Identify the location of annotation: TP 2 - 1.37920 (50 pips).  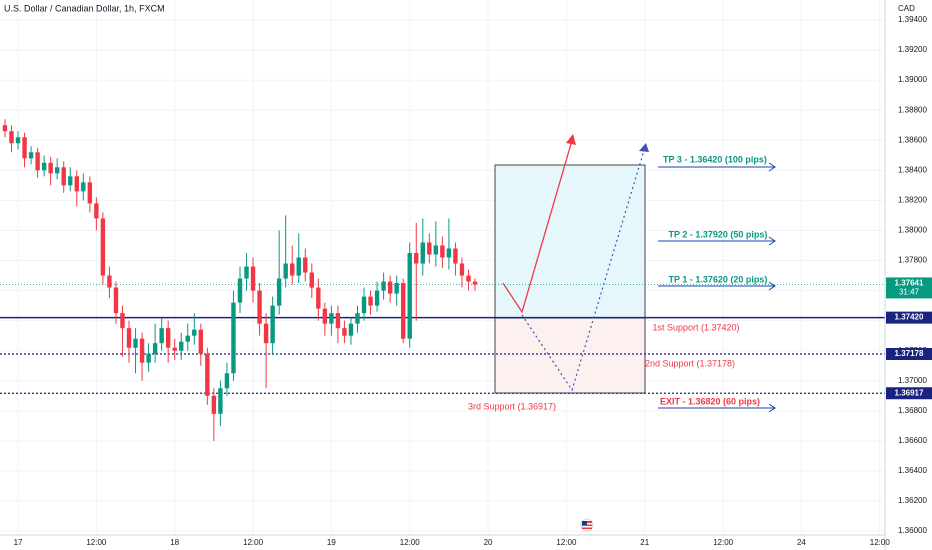
(718, 234).